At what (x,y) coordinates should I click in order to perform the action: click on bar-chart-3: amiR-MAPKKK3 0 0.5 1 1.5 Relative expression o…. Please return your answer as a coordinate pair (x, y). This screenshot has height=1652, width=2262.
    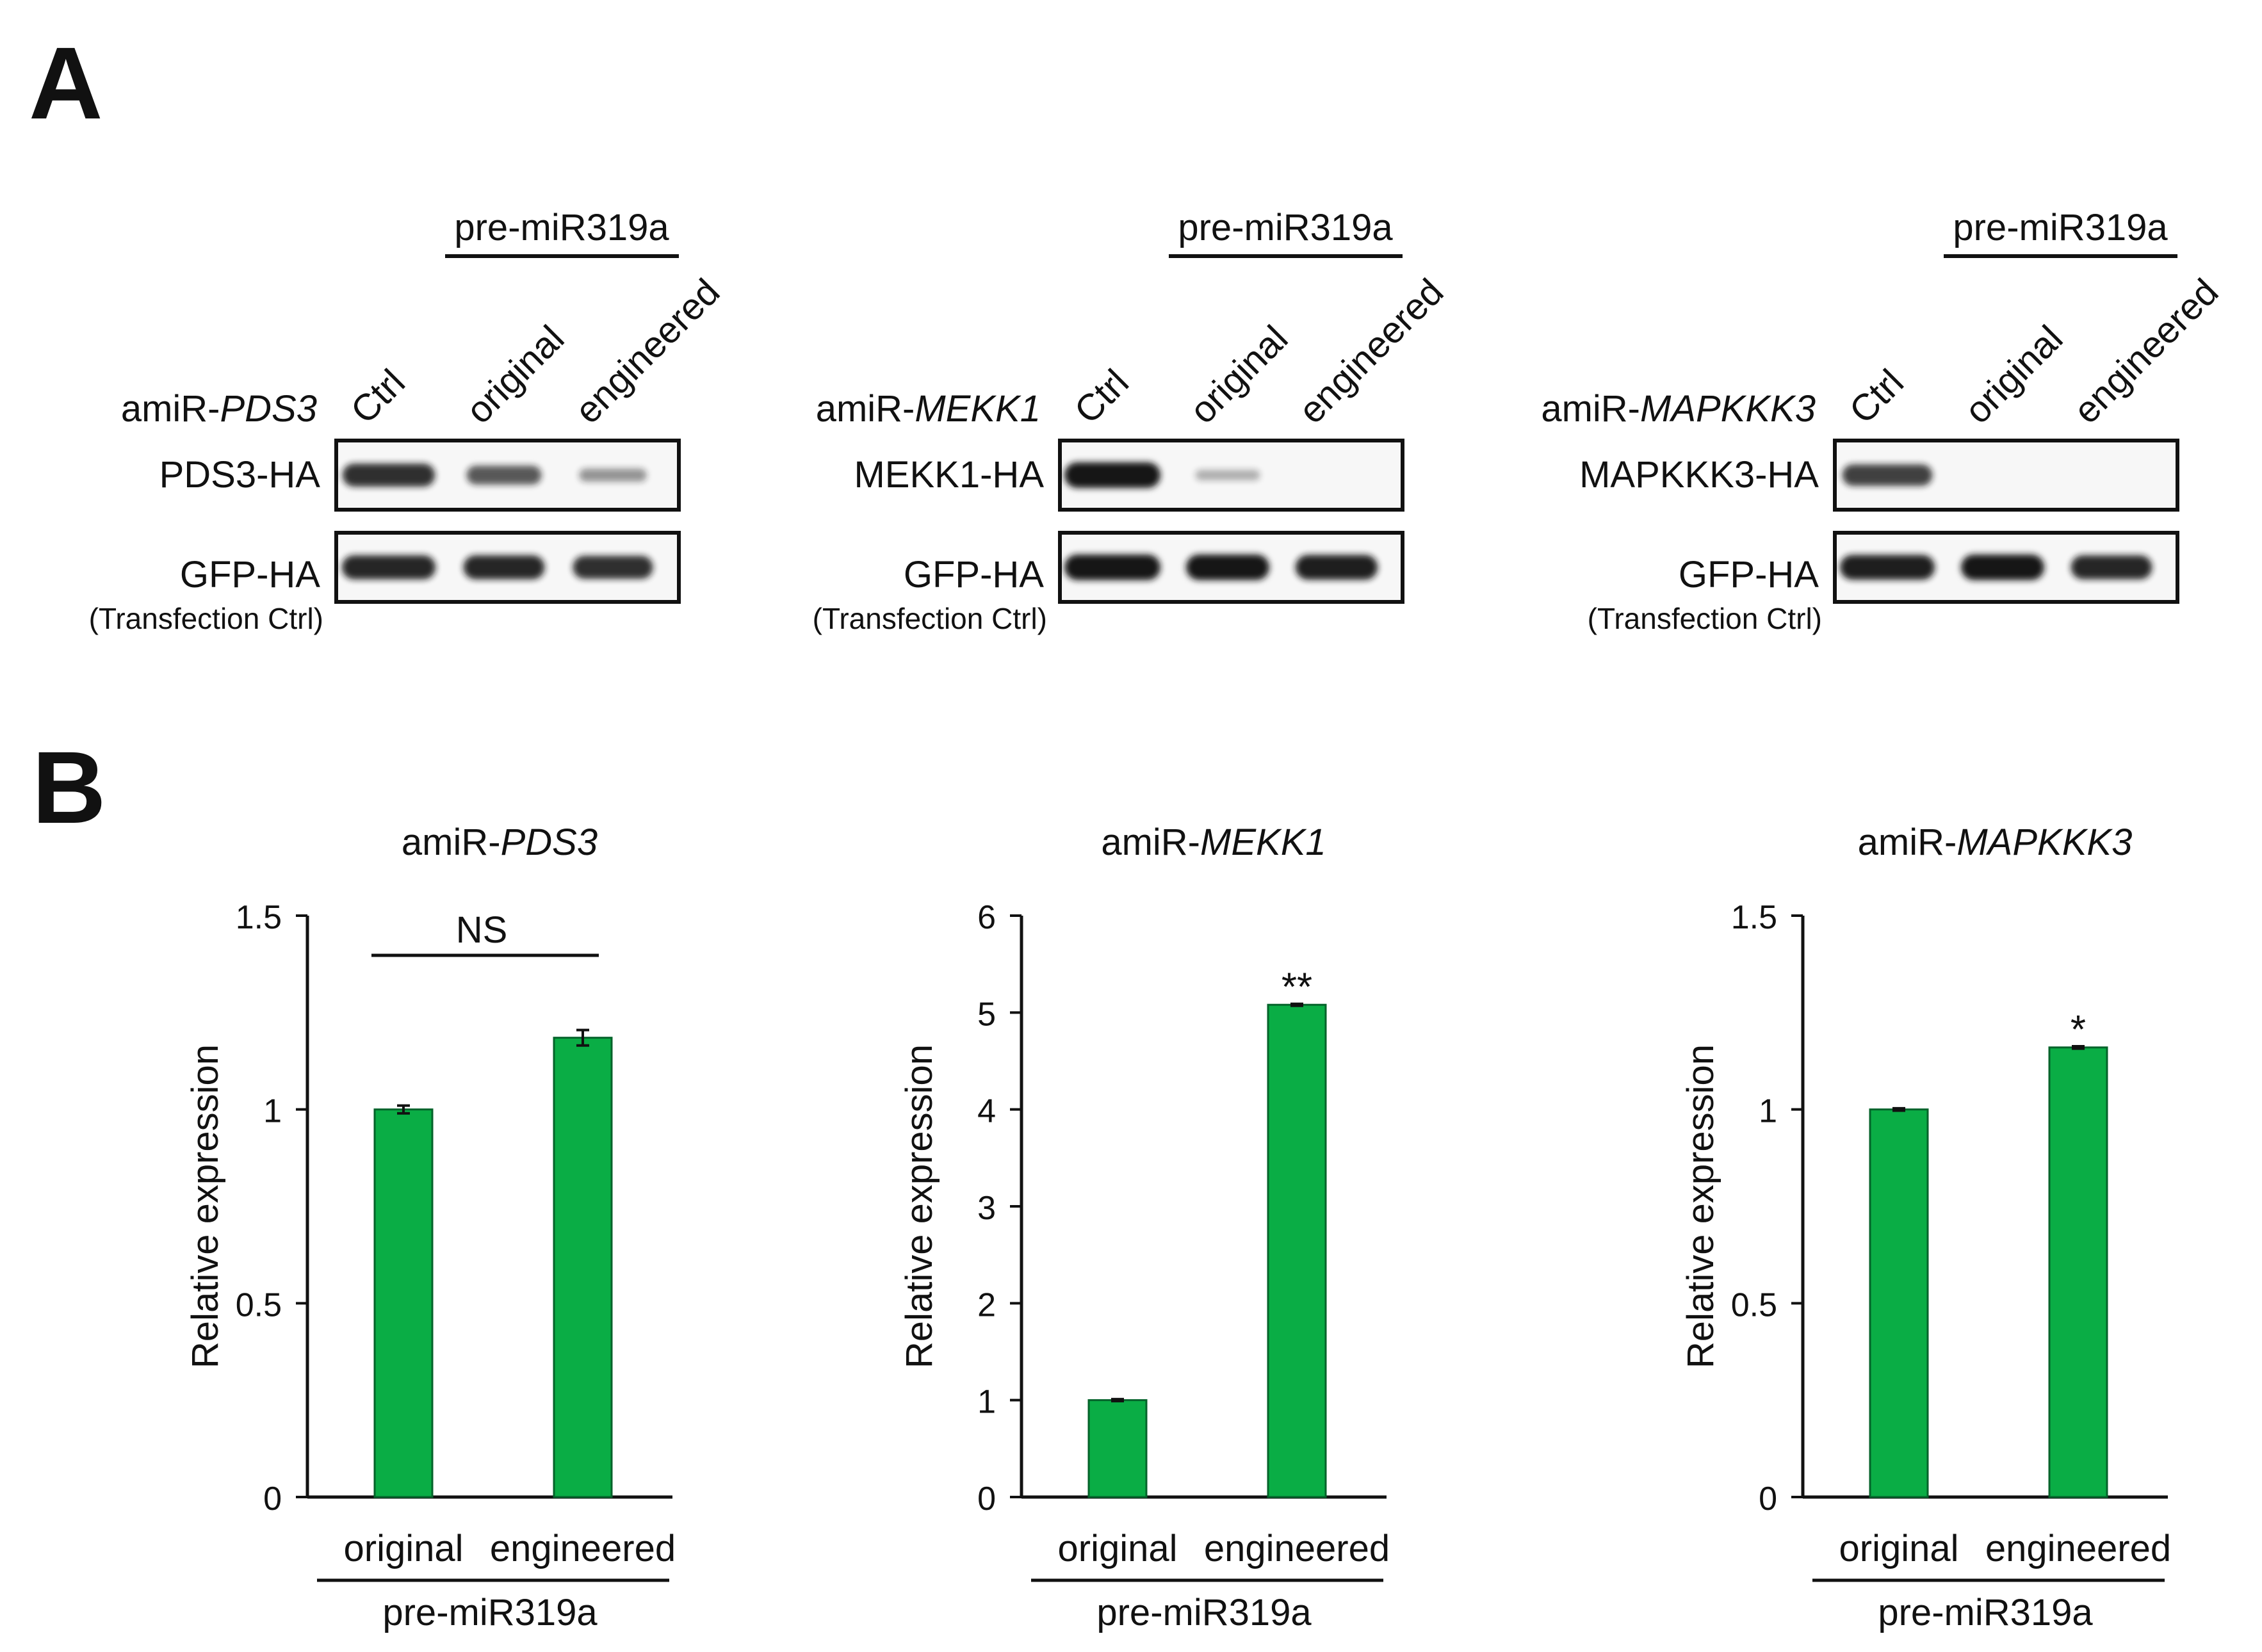
    Looking at the image, I should click on (1925, 1227).